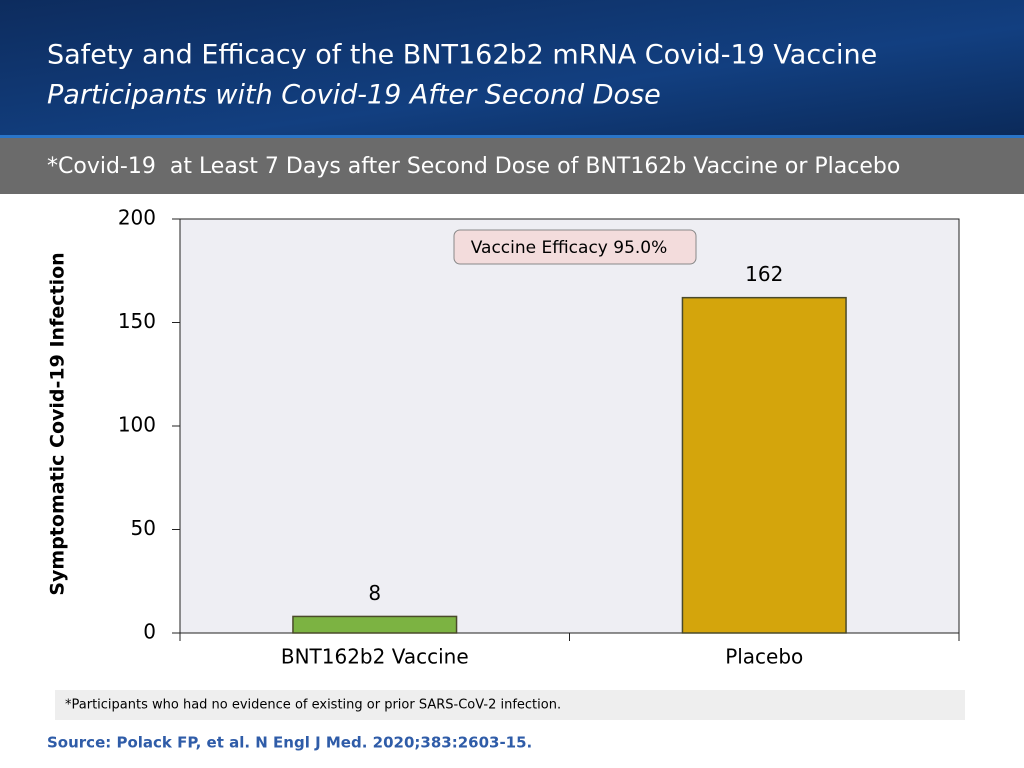  I want to click on x-tick-label: Placebo, so click(764, 657).